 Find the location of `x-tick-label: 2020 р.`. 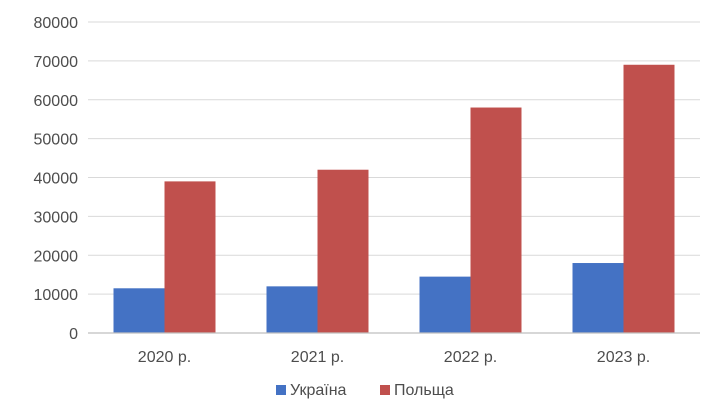

x-tick-label: 2020 р. is located at coordinates (164, 357).